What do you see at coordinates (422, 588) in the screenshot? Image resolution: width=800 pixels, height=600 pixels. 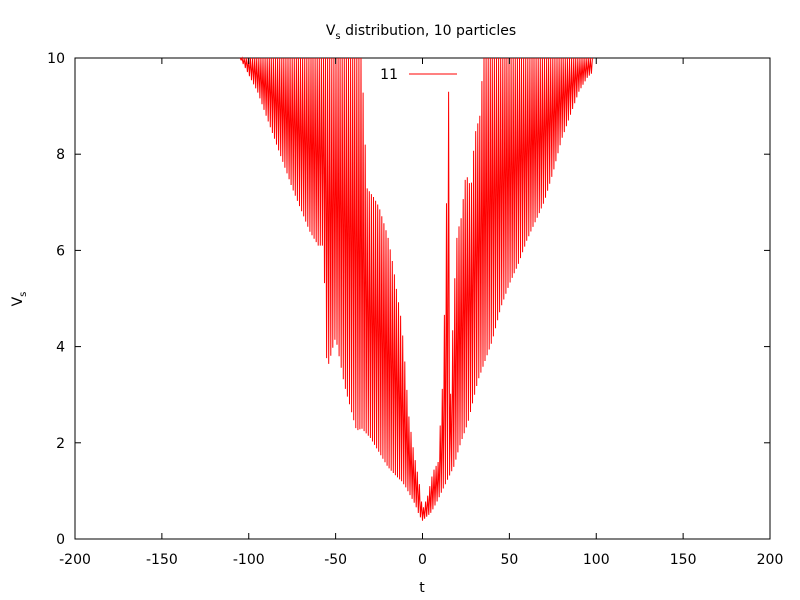 I see `x-axis-label: t` at bounding box center [422, 588].